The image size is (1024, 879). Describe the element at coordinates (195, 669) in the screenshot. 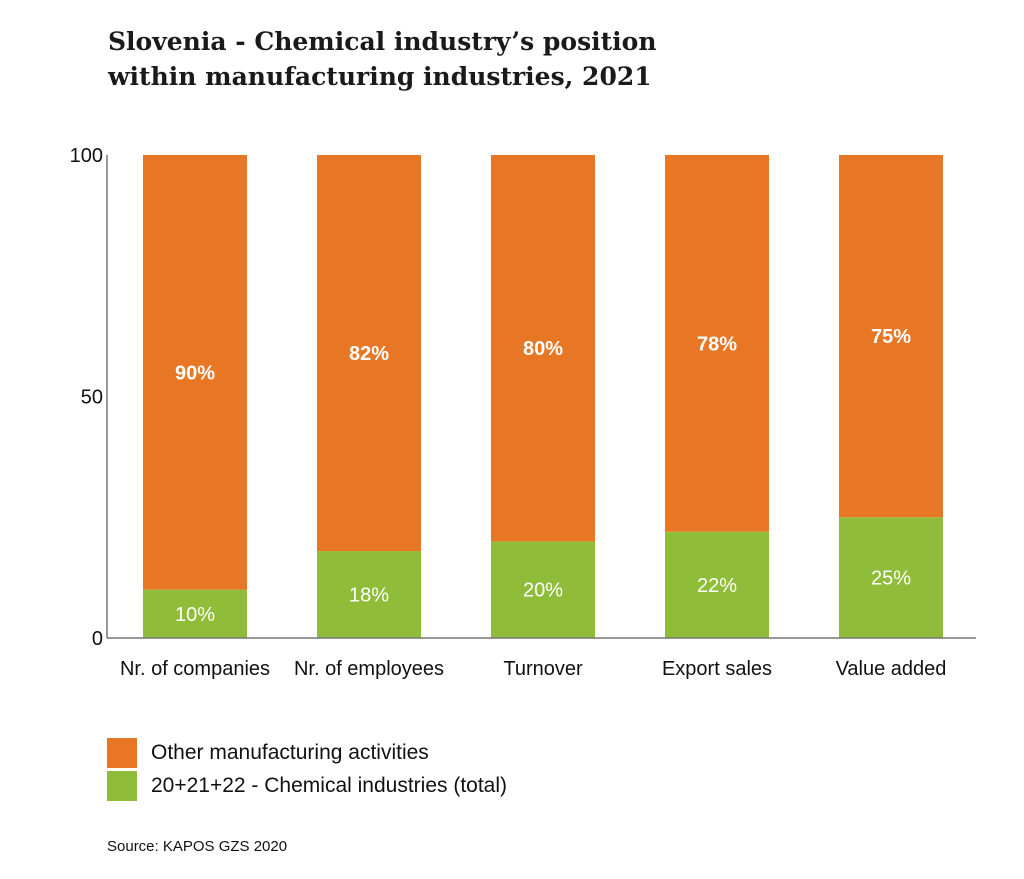

I see `x-tick-label: Nr. of companies` at that location.